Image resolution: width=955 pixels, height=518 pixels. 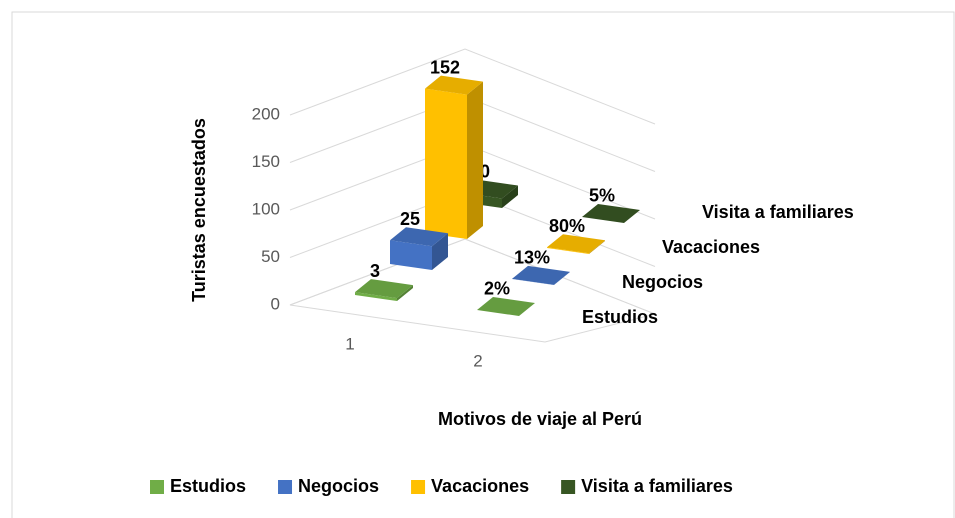 What do you see at coordinates (275, 303) in the screenshot?
I see `y-tick-label: 0` at bounding box center [275, 303].